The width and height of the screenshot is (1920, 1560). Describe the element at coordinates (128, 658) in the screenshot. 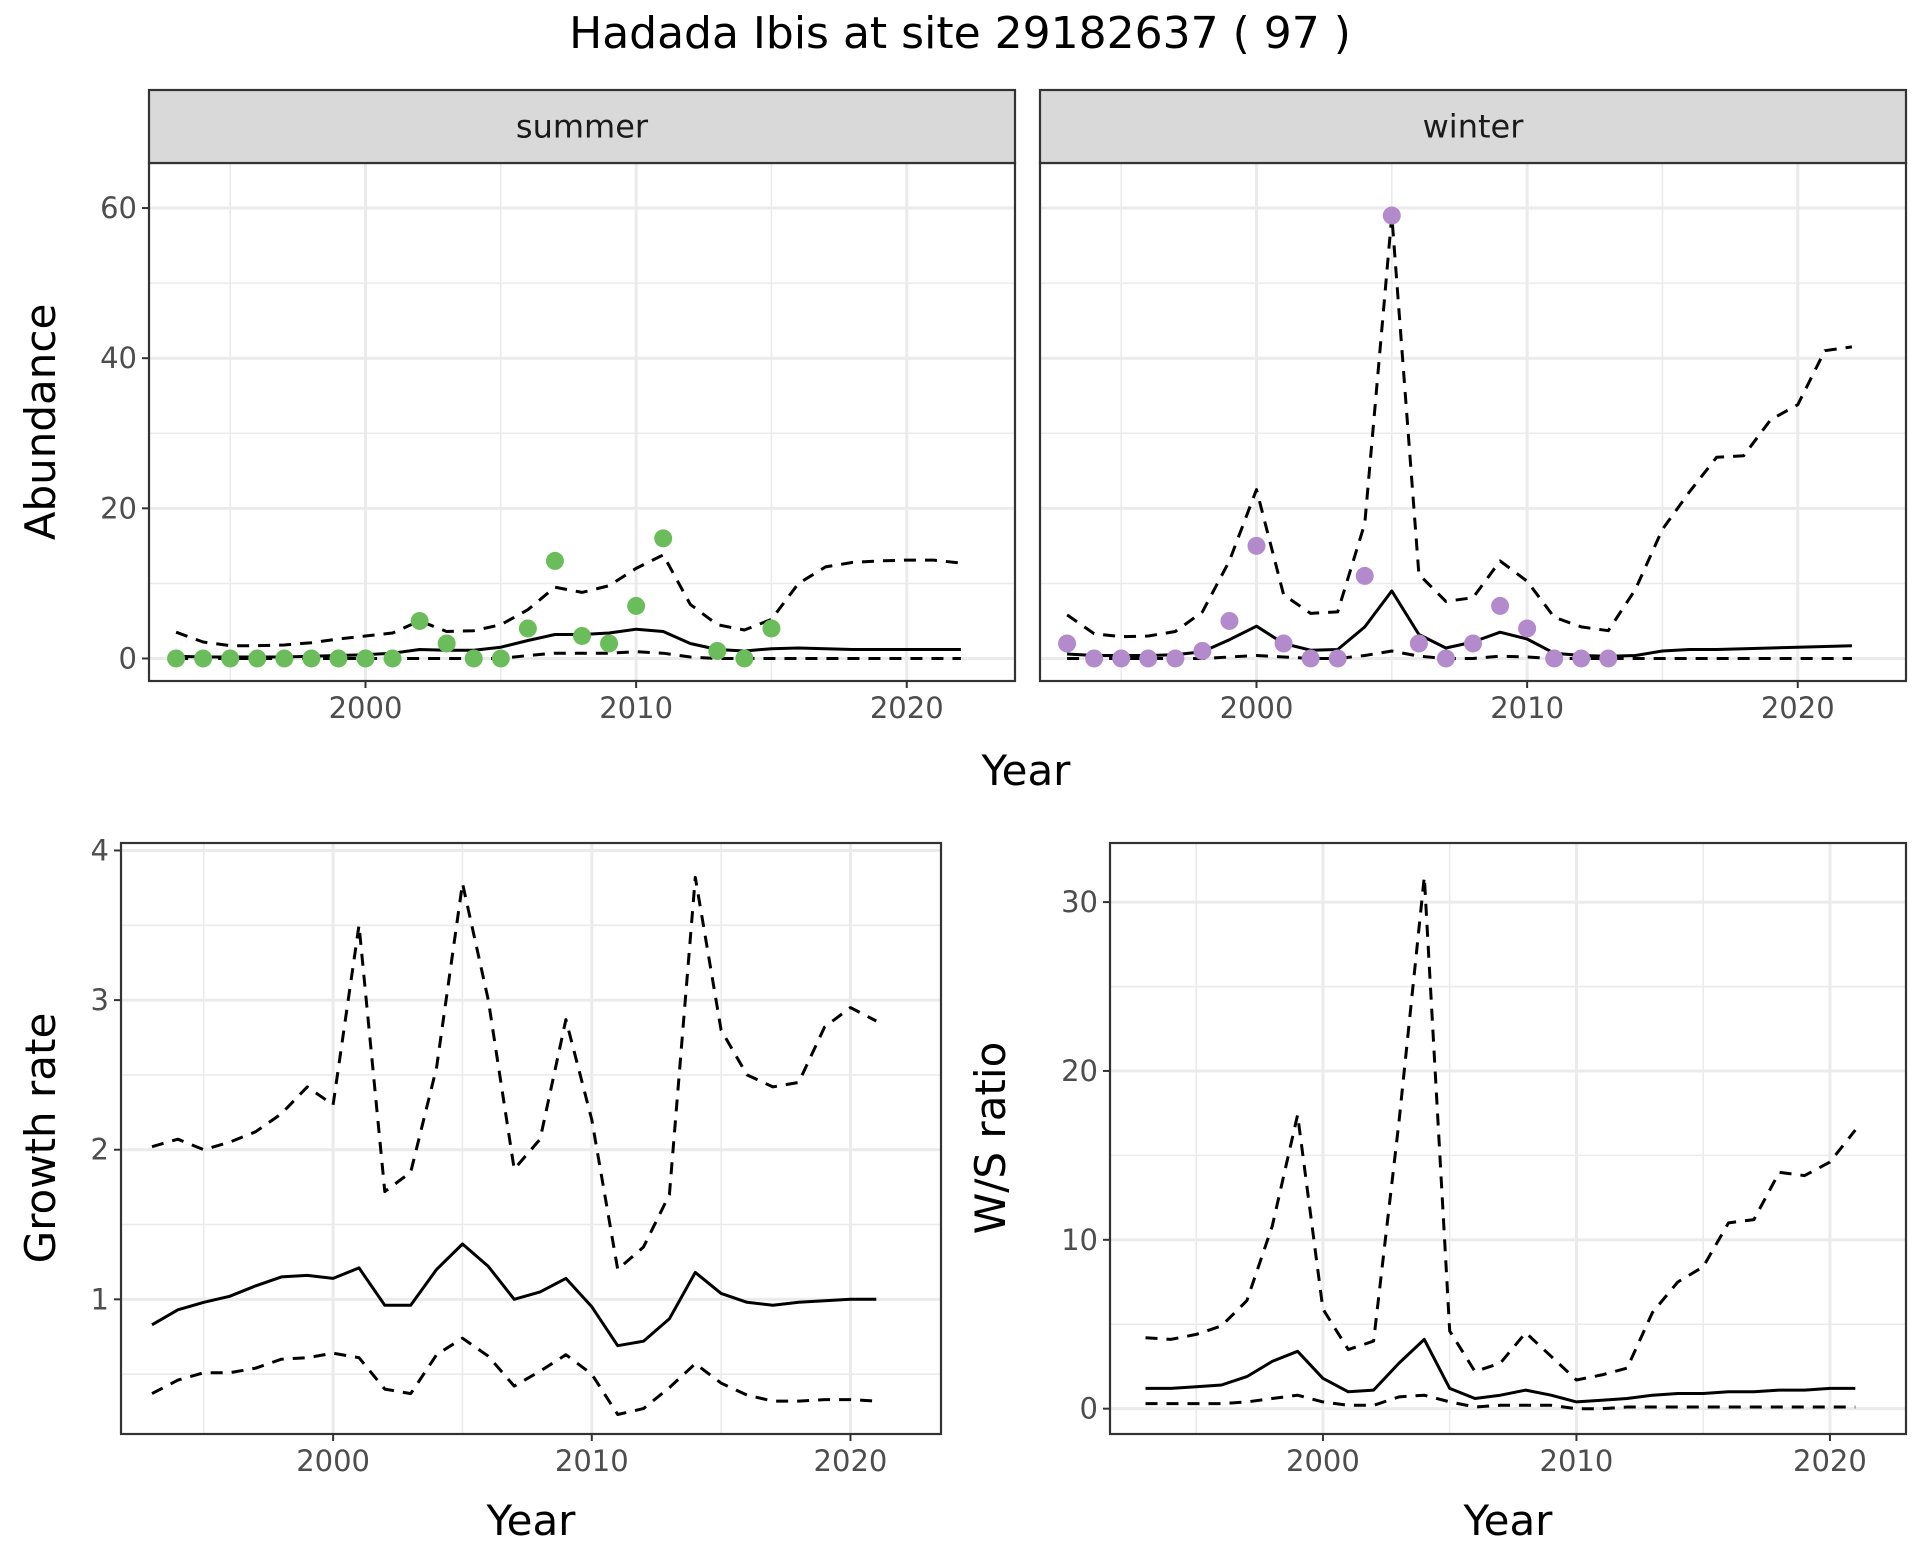

I see `abundance-y-tick-label: 0` at that location.